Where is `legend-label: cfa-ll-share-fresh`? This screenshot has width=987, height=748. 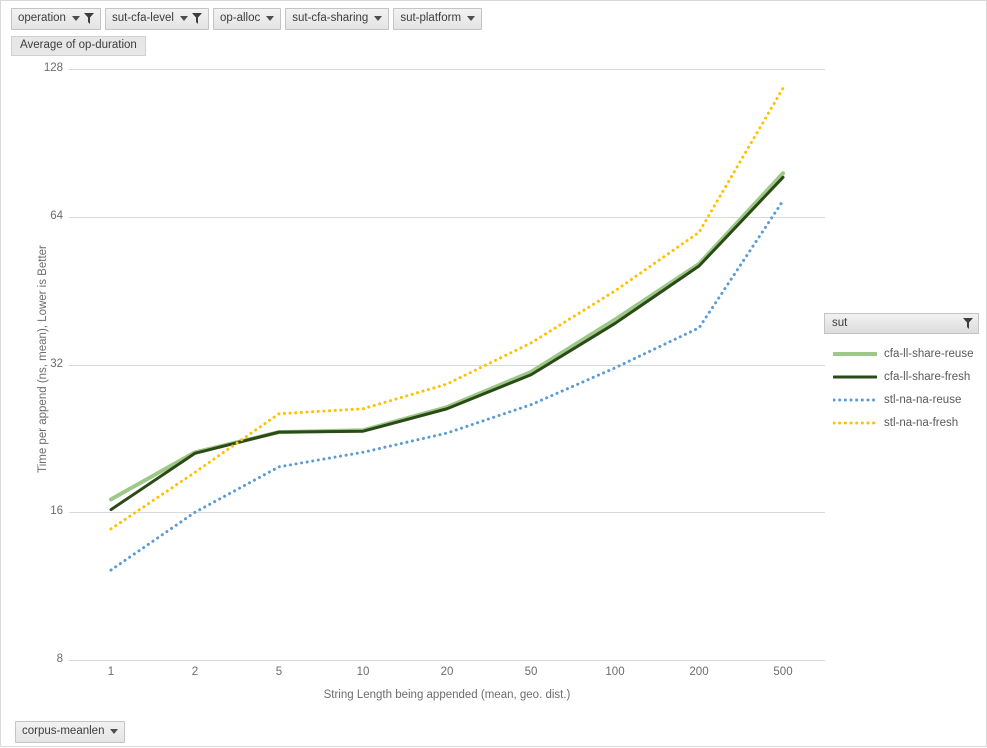 legend-label: cfa-ll-share-fresh is located at coordinates (927, 377).